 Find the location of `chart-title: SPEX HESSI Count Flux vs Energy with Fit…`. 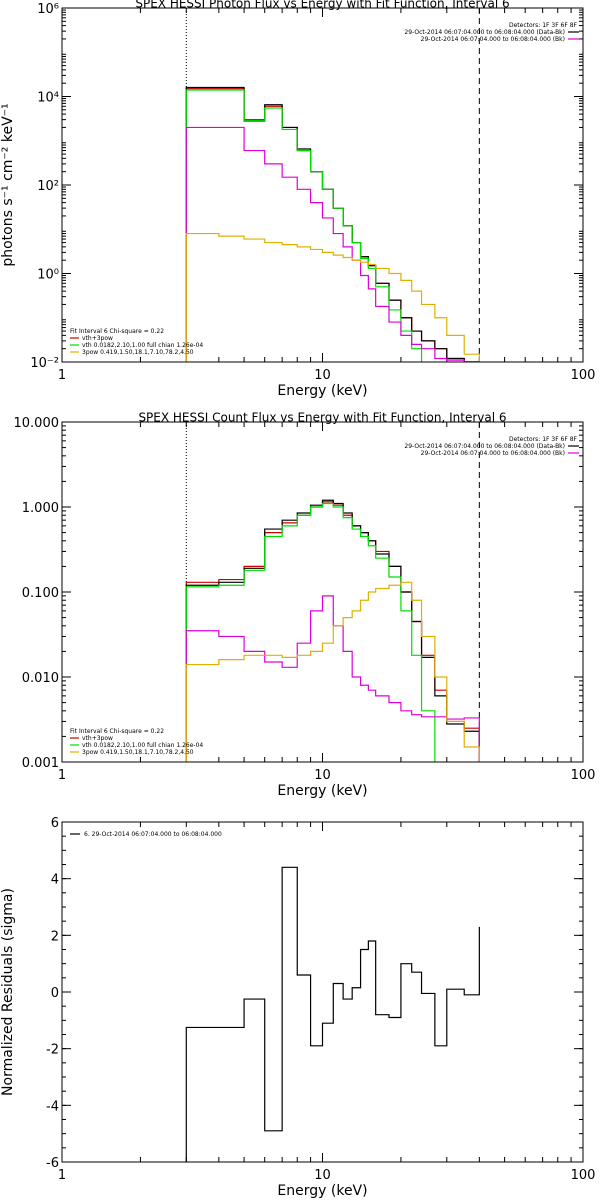

chart-title: SPEX HESSI Count Flux vs Energy with Fit… is located at coordinates (322, 418).